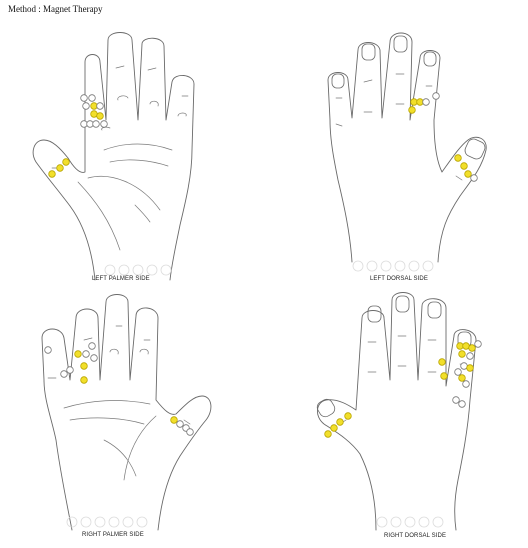  Describe the element at coordinates (119, 389) in the screenshot. I see `right-palmer-markers` at that location.